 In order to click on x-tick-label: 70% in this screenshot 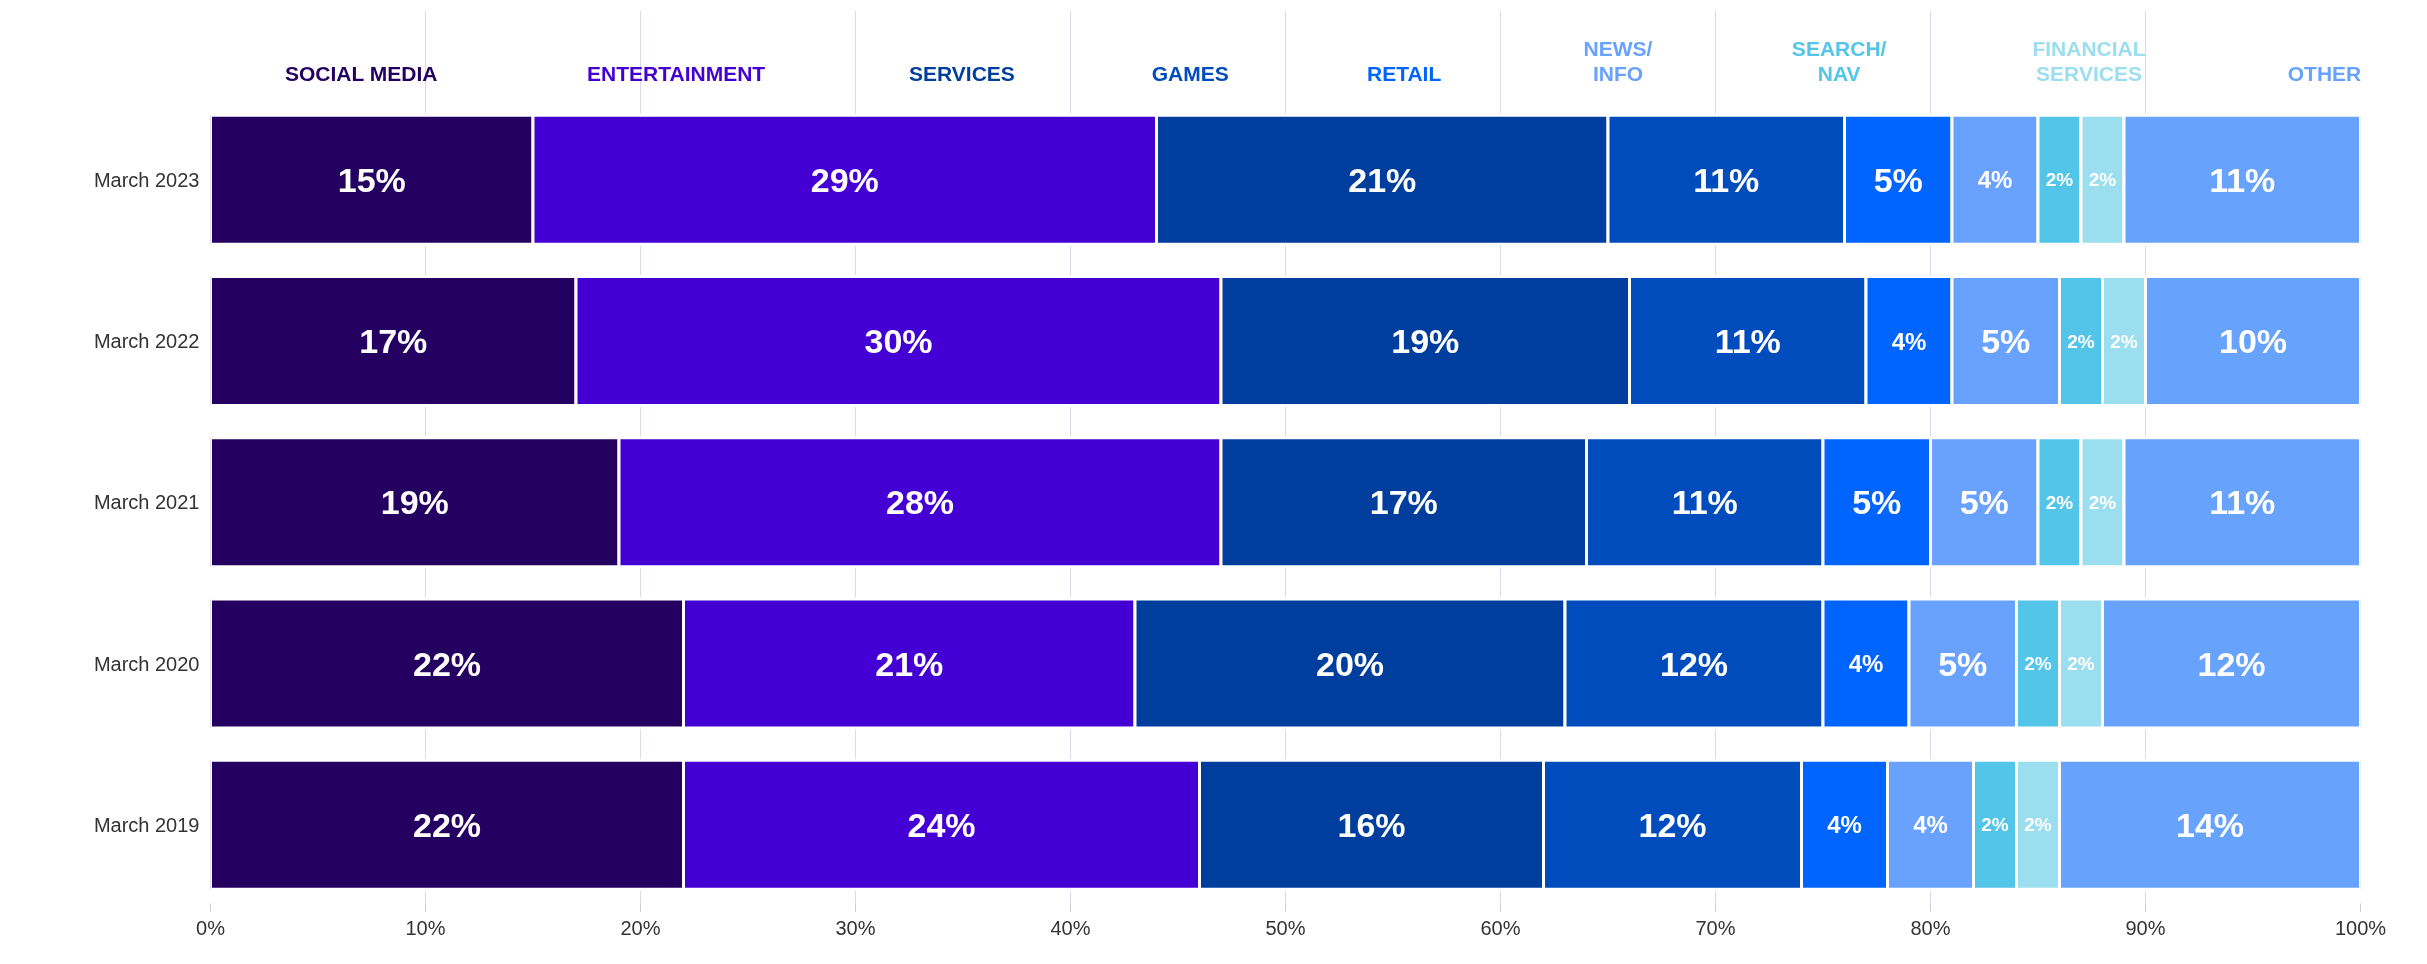, I will do `click(1715, 927)`.